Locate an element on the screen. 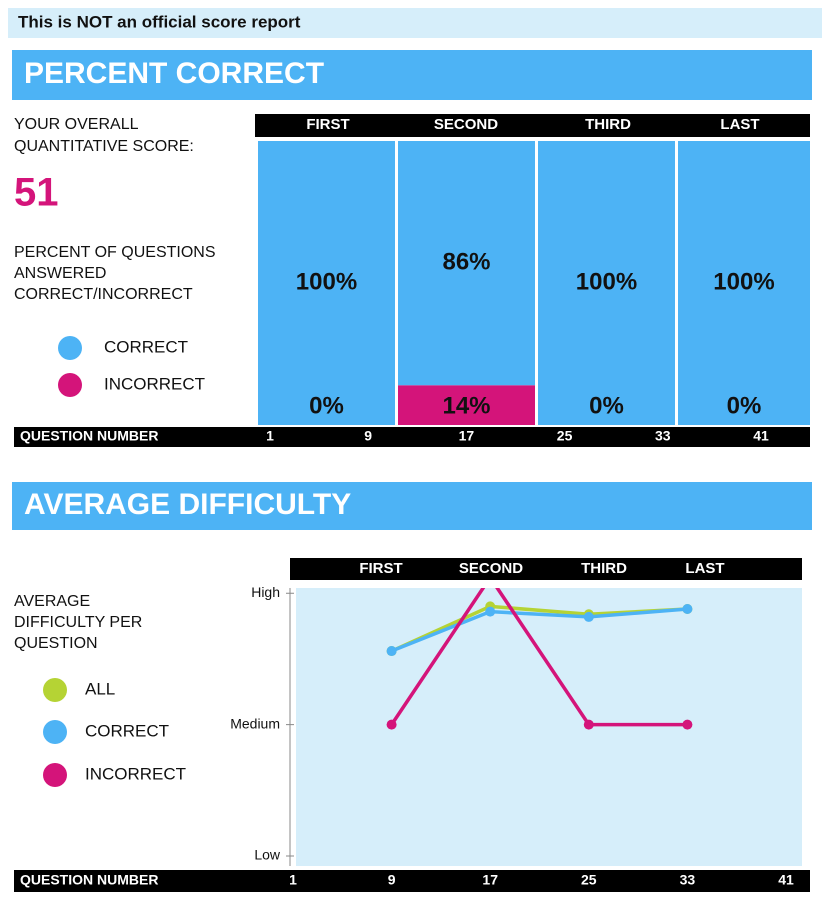 This screenshot has height=902, width=830. x-tick-label: 41 is located at coordinates (786, 880).